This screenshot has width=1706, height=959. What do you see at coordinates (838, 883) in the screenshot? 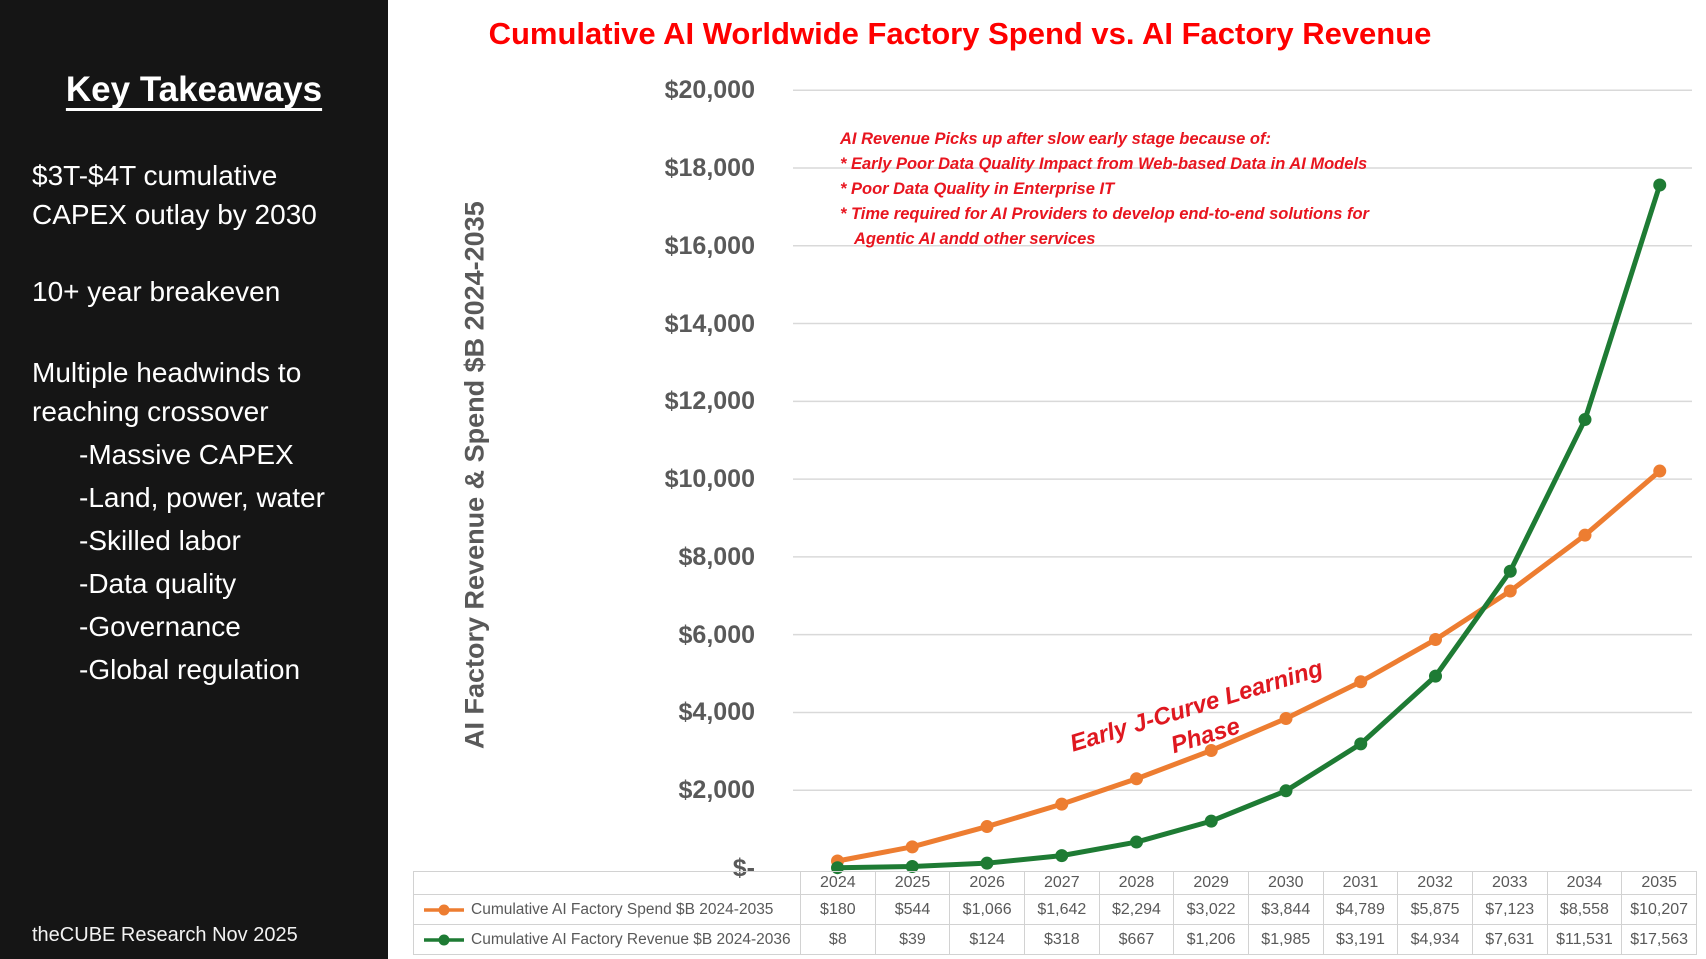
I see `year-header-cell: 2024` at bounding box center [838, 883].